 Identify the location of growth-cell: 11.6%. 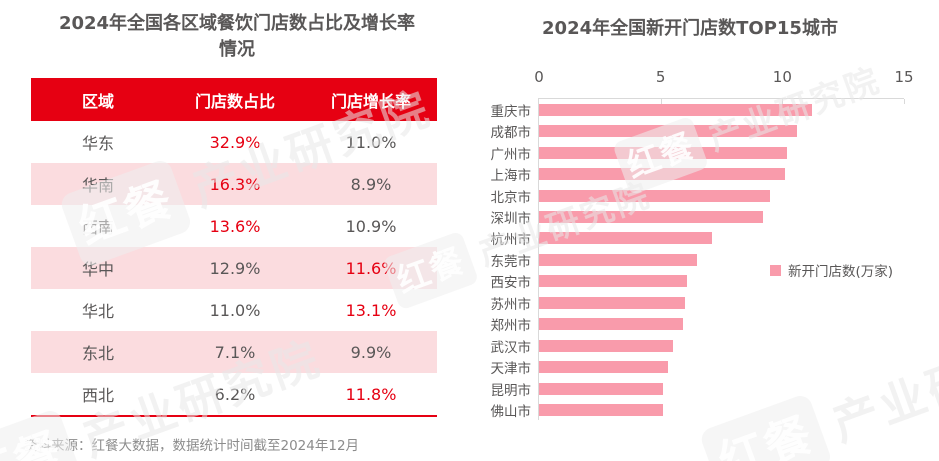
(371, 268).